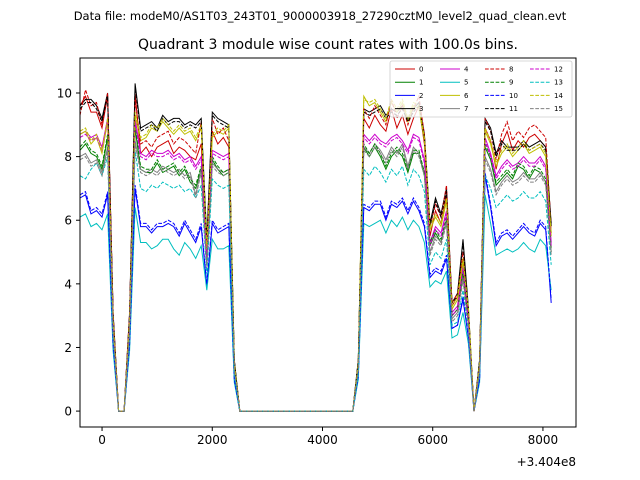  What do you see at coordinates (432, 440) in the screenshot?
I see `x-tick-label: 6000` at bounding box center [432, 440].